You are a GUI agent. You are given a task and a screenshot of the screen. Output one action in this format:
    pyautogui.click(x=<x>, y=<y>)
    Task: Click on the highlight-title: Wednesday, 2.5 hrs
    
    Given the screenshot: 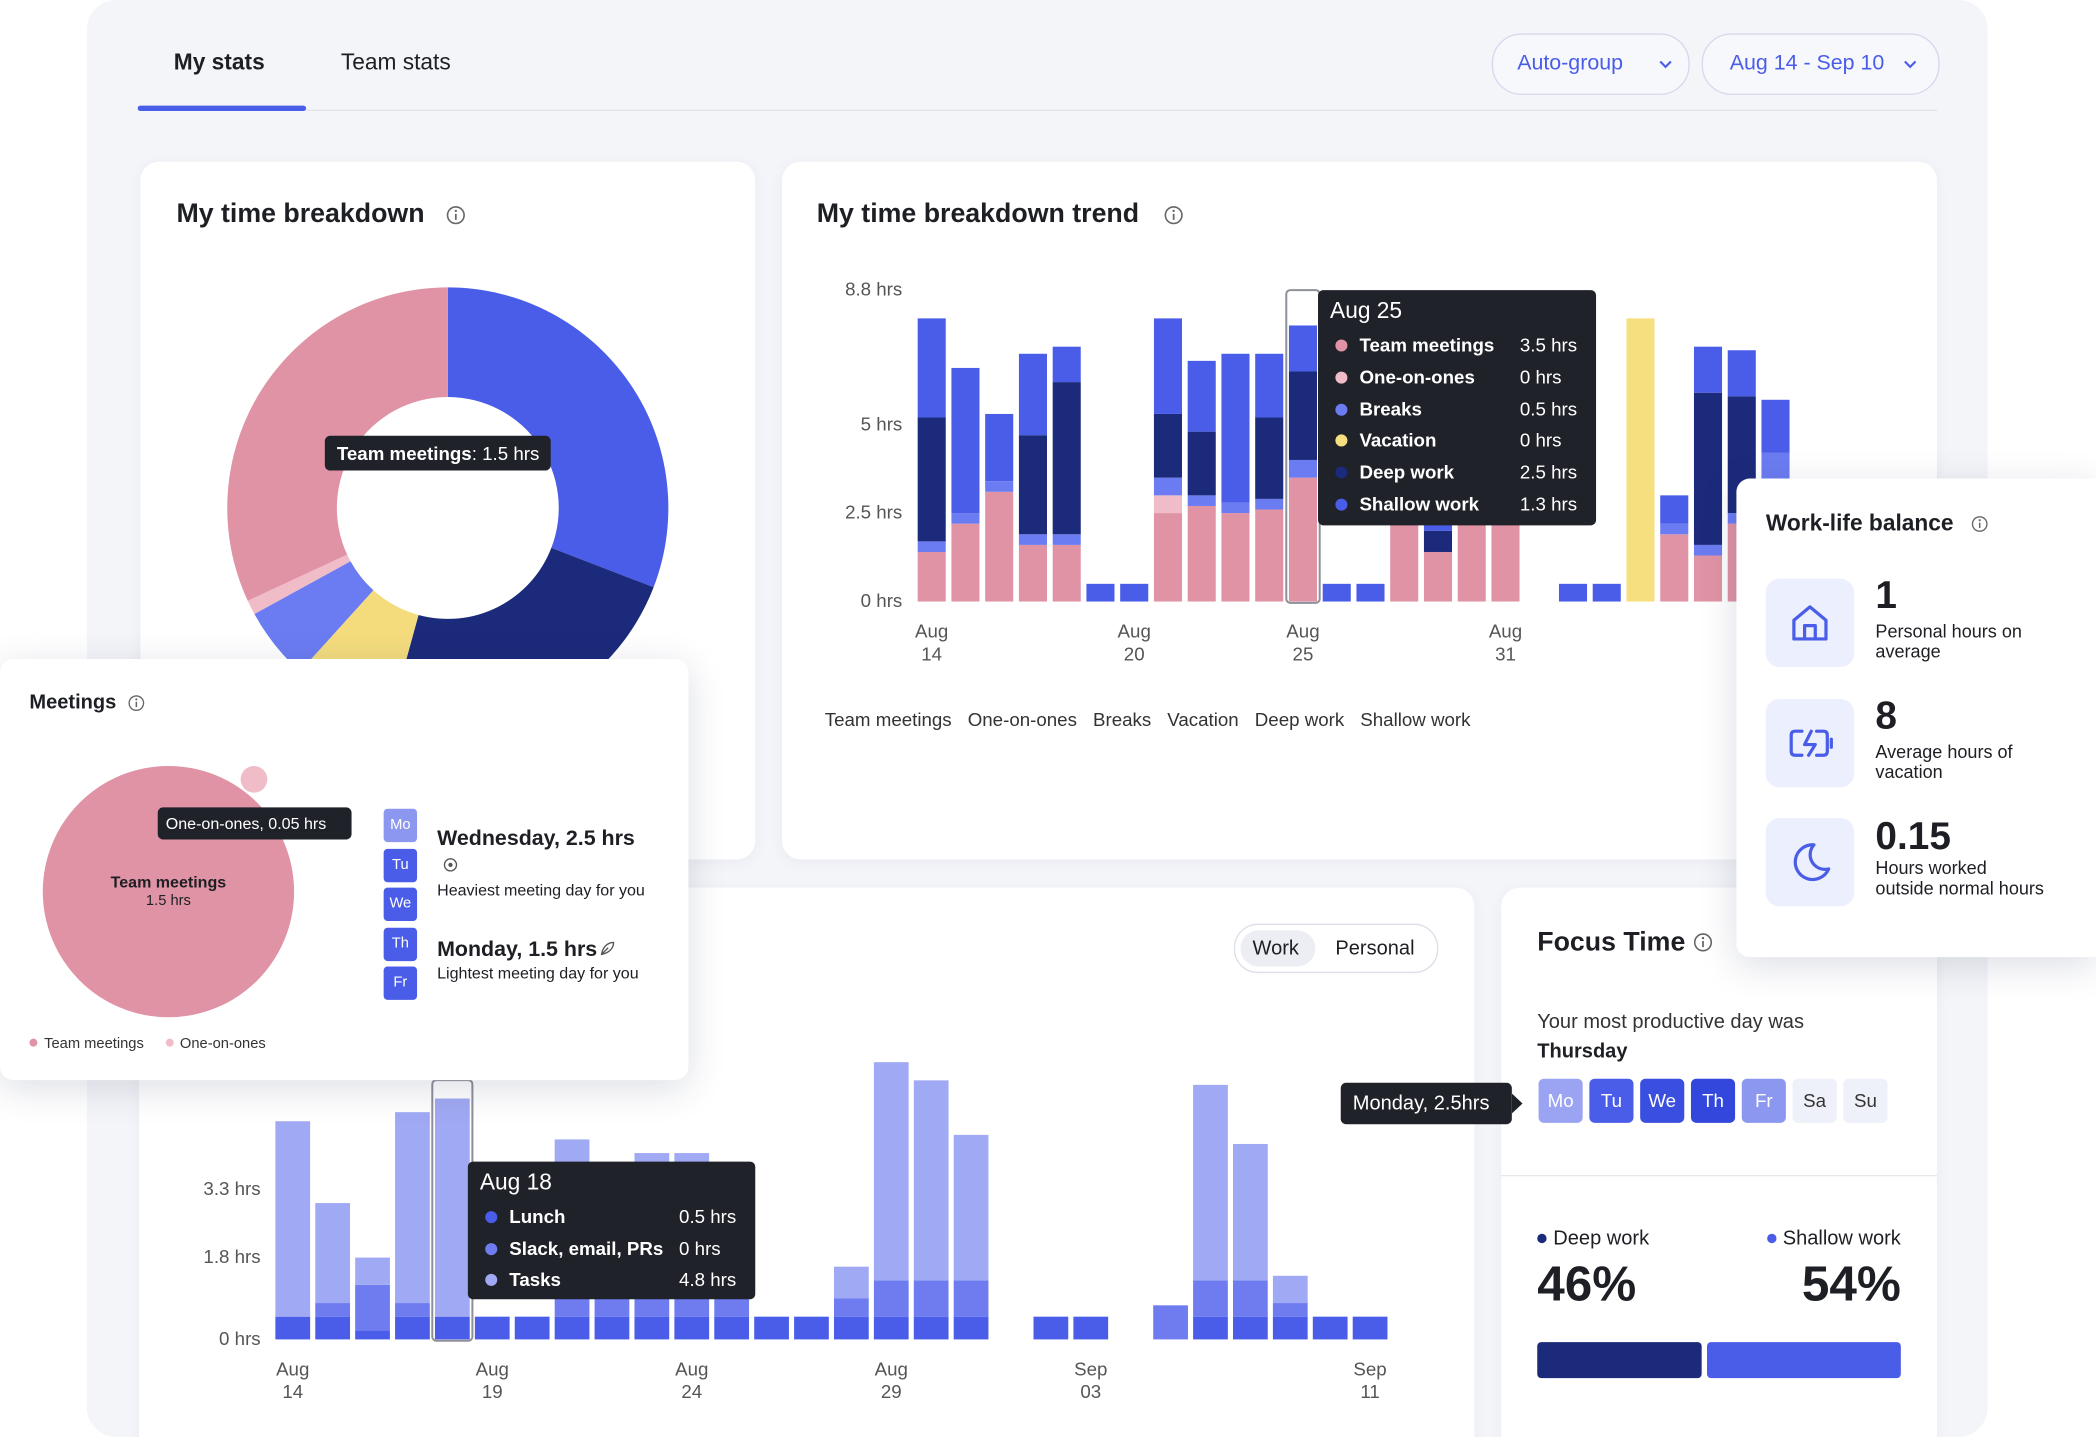 What is the action you would take?
    pyautogui.click(x=536, y=839)
    